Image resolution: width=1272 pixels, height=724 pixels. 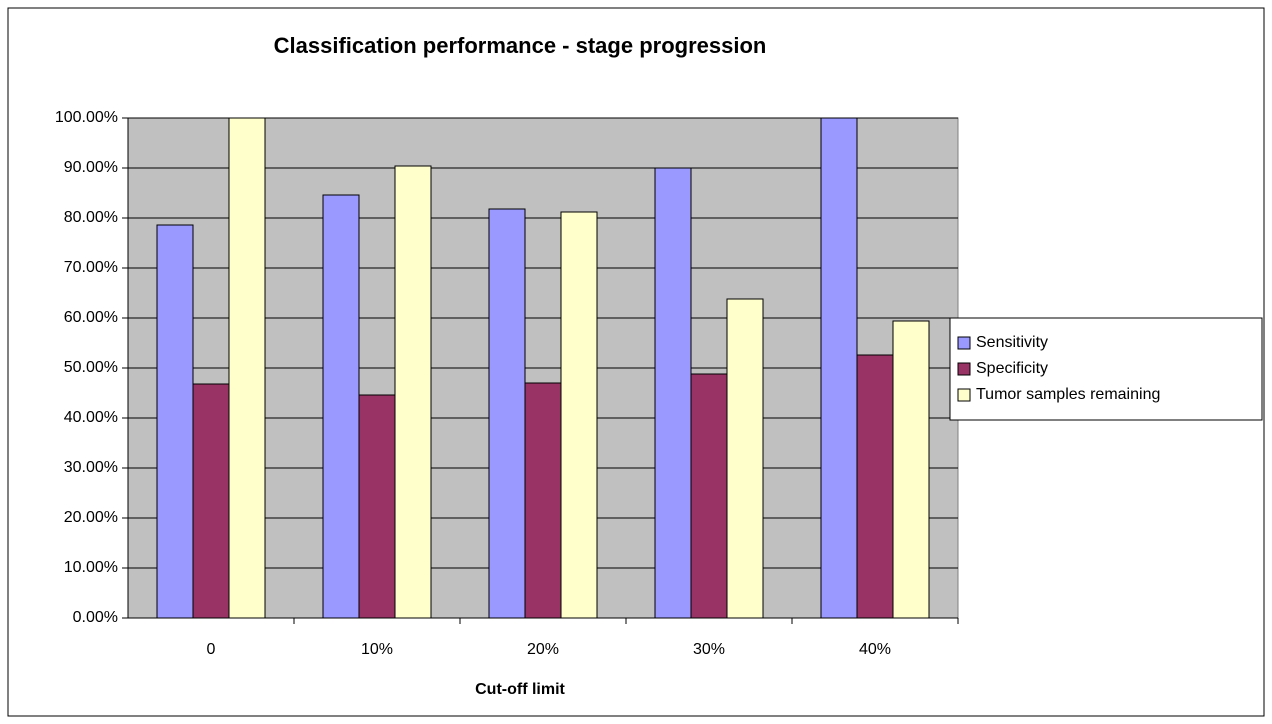 What do you see at coordinates (1012, 368) in the screenshot?
I see `legend-label: Specificity` at bounding box center [1012, 368].